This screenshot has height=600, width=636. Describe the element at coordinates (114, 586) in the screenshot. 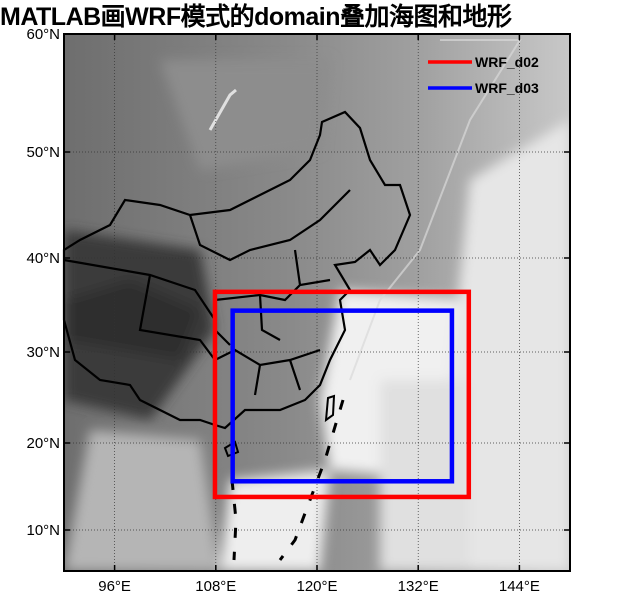

I see `lon-tick-label: 96°E` at that location.